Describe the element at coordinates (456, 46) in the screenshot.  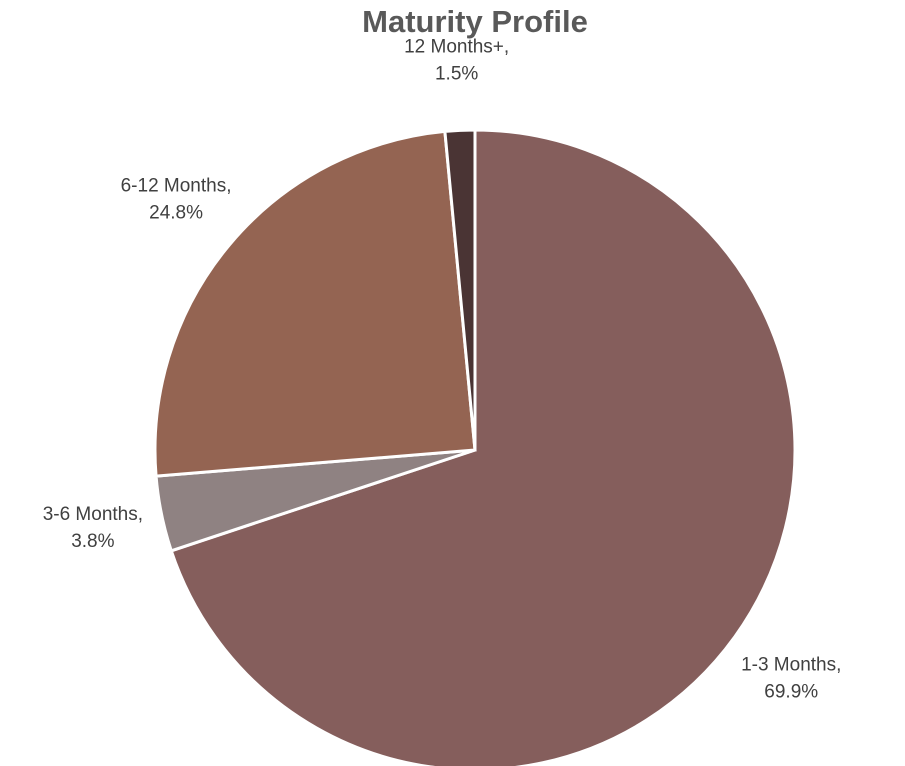
I see `slice-category-label: 12 Months+,` at that location.